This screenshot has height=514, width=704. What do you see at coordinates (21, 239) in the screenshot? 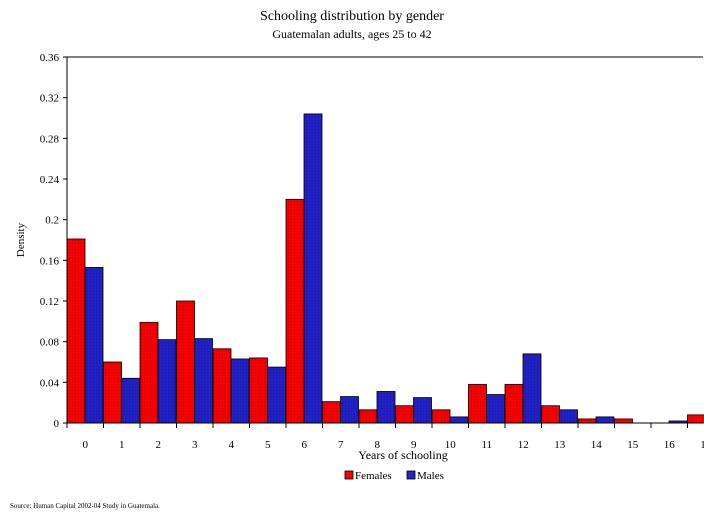
I see `y-axis-label: Density` at bounding box center [21, 239].